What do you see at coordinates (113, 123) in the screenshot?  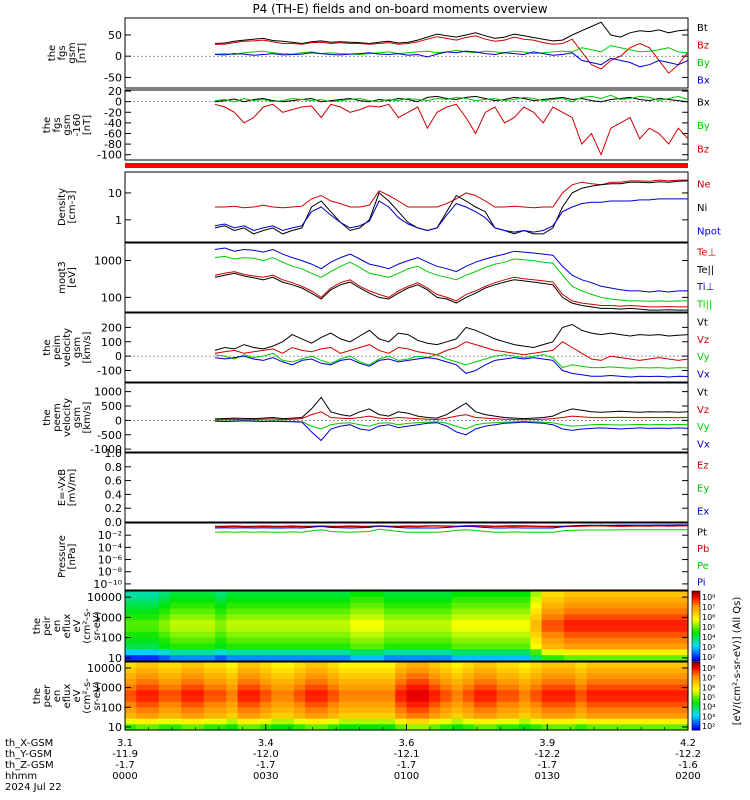 I see `y-tick-label: -40` at bounding box center [113, 123].